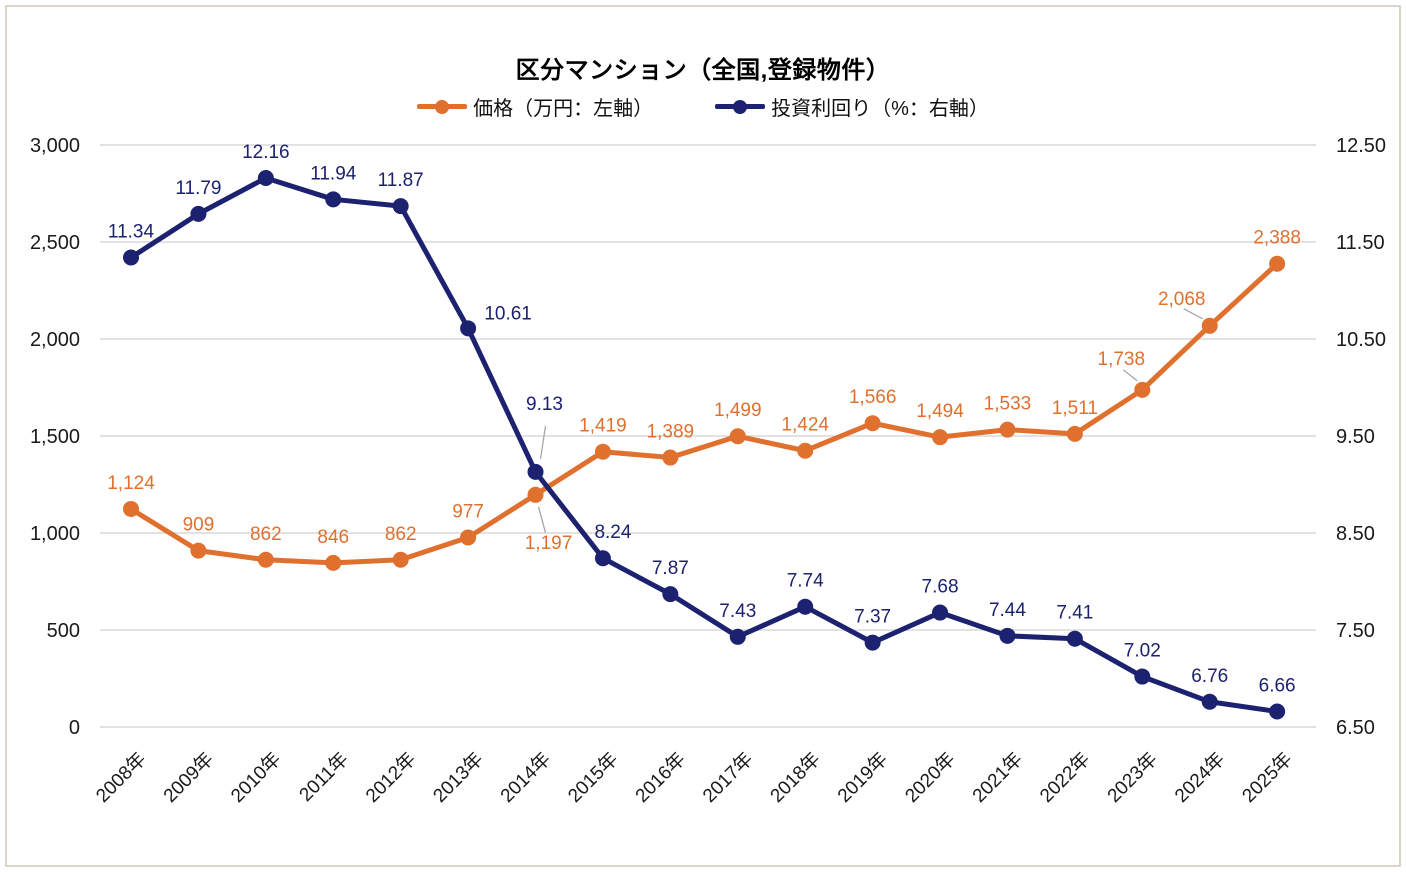 The height and width of the screenshot is (872, 1406). I want to click on yield-data-label: 11.34, so click(131, 232).